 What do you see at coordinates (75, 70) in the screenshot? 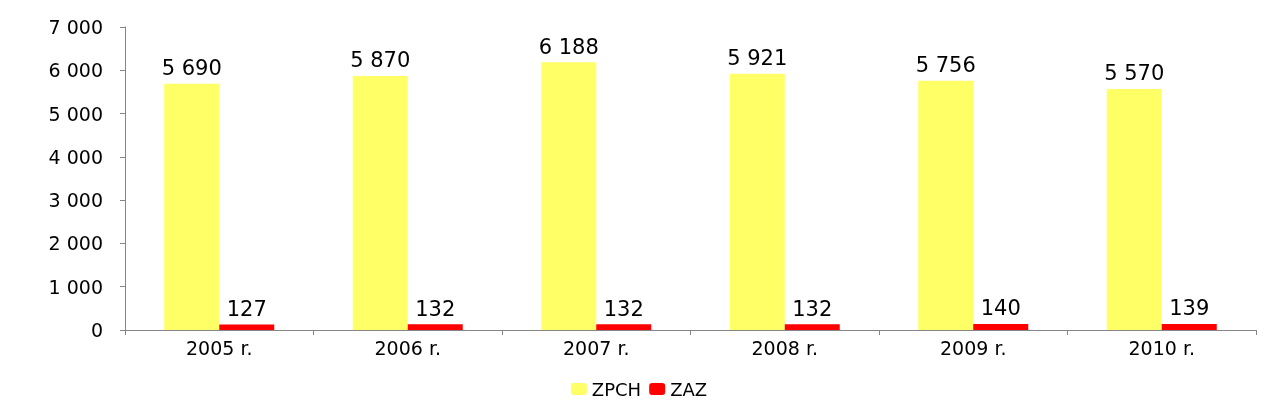
I see `y-tick-label: 6 000` at bounding box center [75, 70].